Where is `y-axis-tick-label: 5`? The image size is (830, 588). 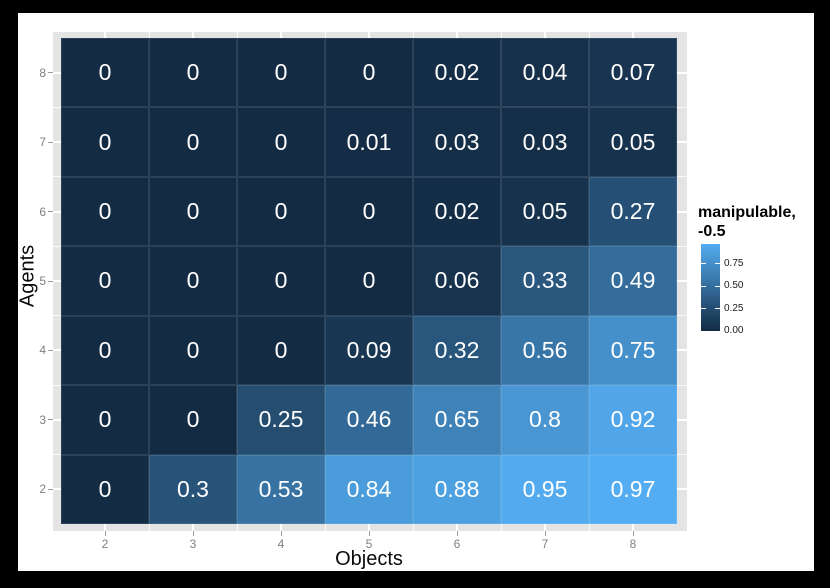 y-axis-tick-label: 5 is located at coordinates (42, 281).